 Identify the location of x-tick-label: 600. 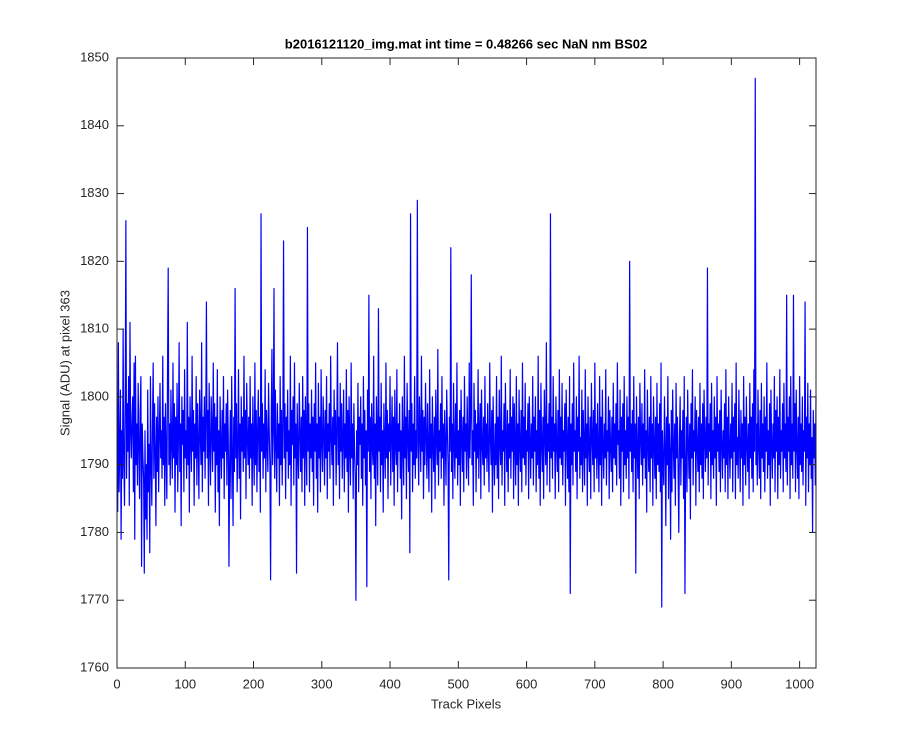
(527, 683).